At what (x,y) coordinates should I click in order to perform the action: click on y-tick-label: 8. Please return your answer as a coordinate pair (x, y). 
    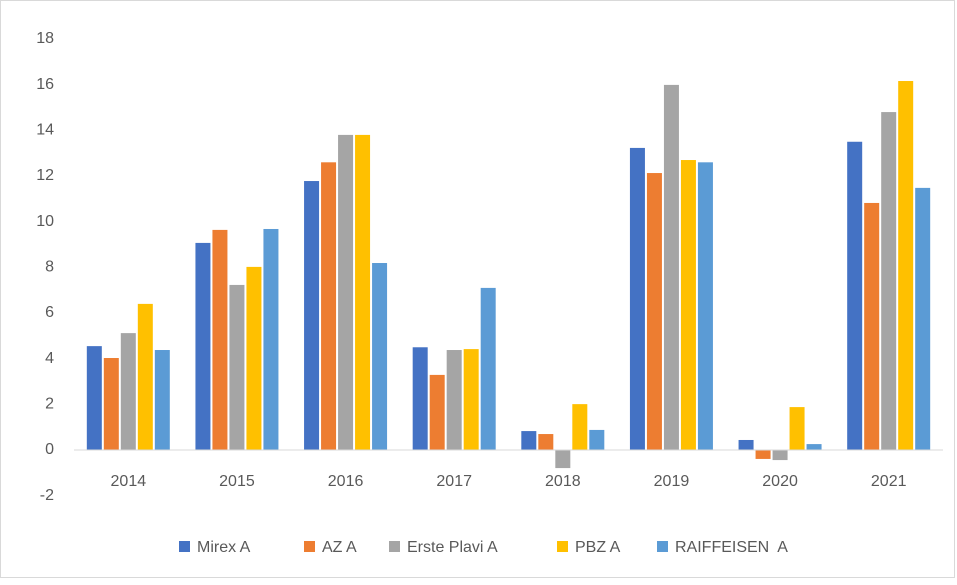
    Looking at the image, I should click on (49, 267).